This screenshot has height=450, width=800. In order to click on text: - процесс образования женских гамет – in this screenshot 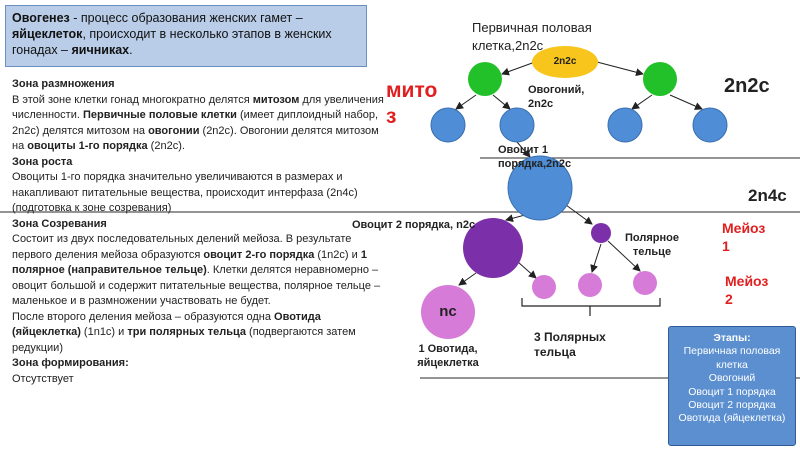, I will do `click(186, 18)`.